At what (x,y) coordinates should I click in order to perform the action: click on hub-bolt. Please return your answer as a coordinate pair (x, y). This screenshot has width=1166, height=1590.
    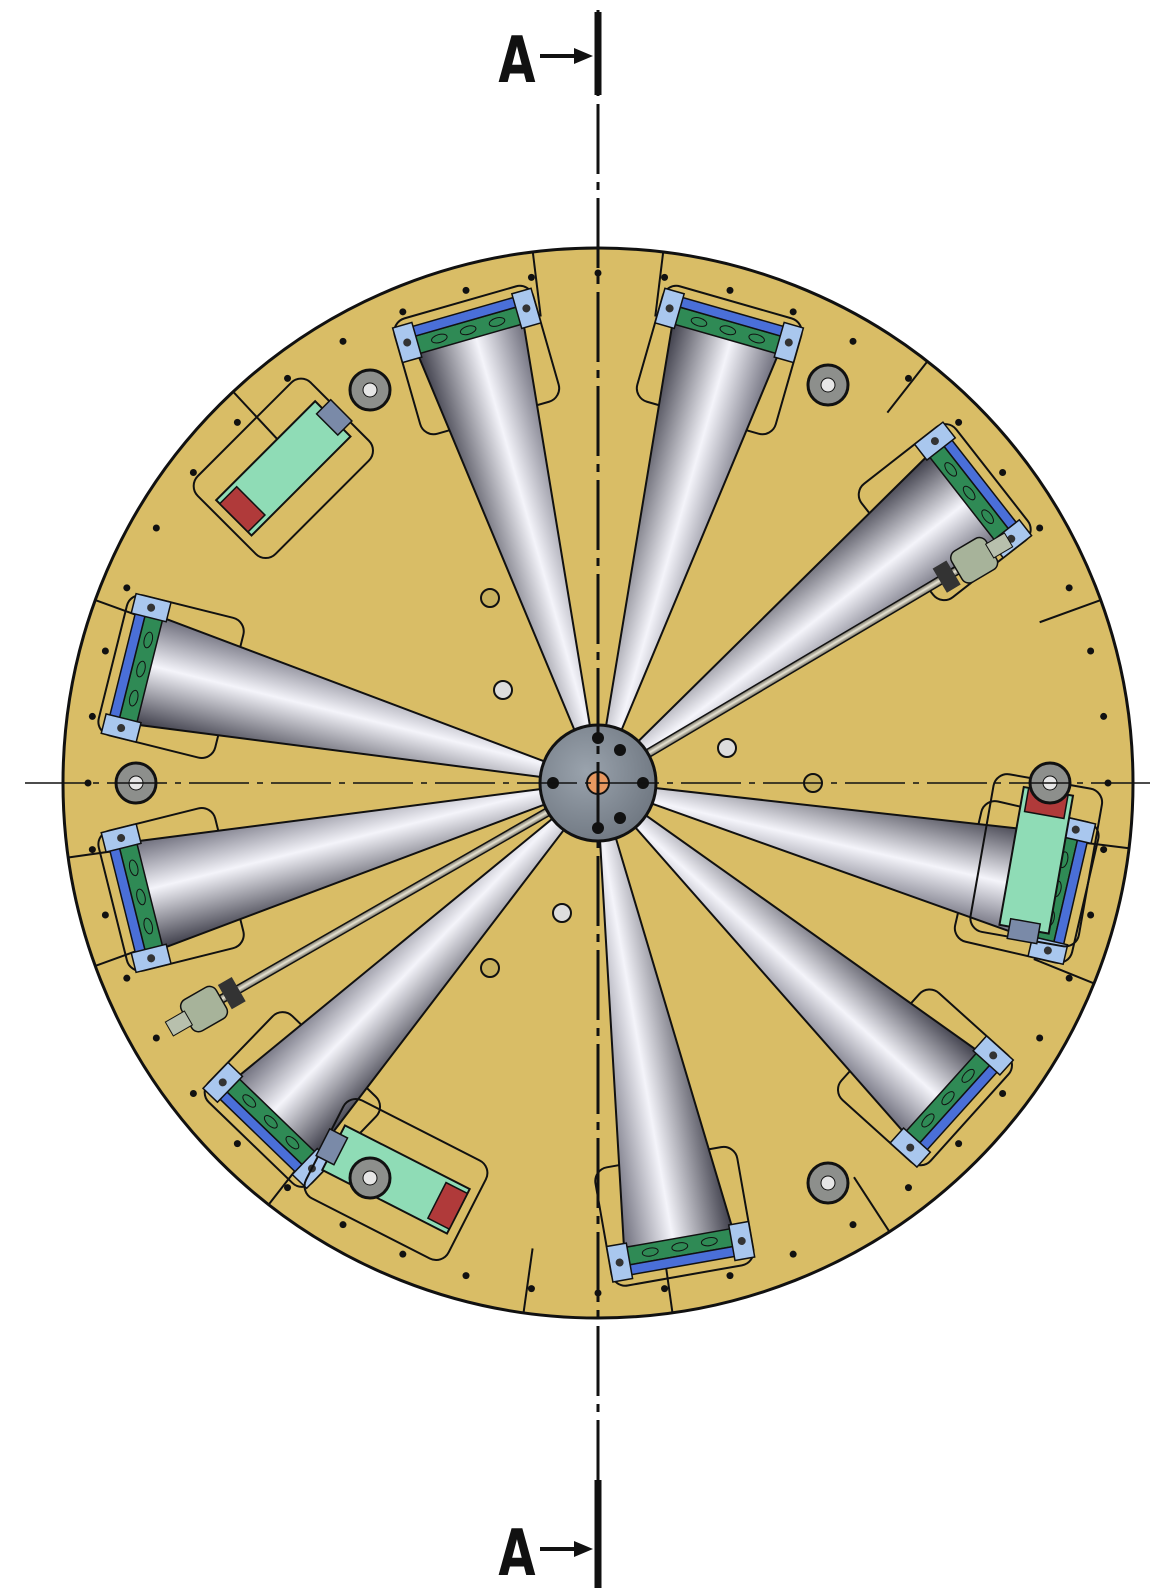
    Looking at the image, I should click on (620, 818).